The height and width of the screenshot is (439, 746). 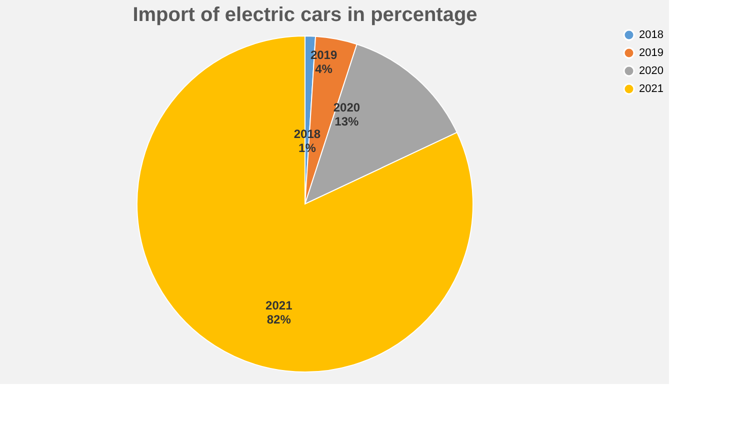 What do you see at coordinates (651, 71) in the screenshot?
I see `legend-label: 2020` at bounding box center [651, 71].